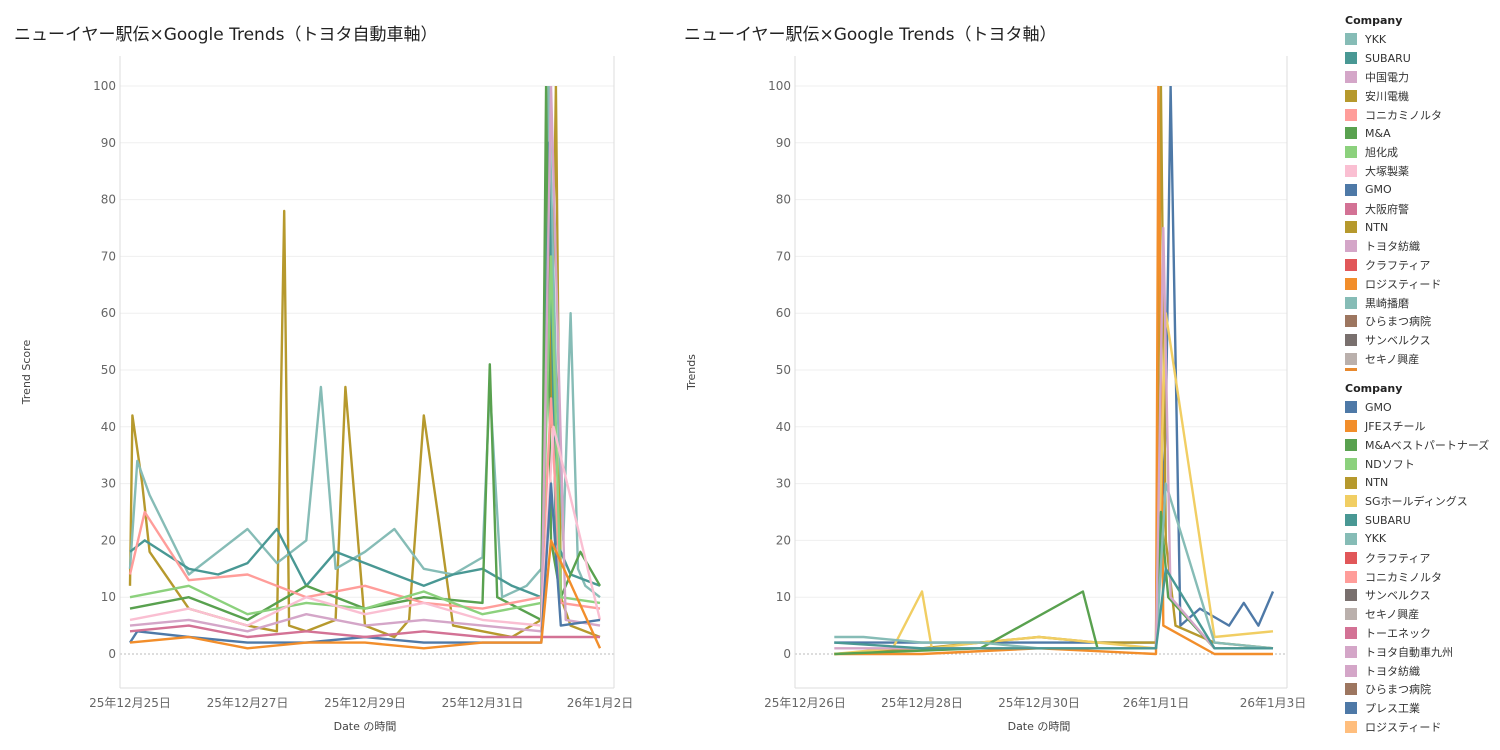 The height and width of the screenshot is (750, 1500). I want to click on legend-item: M&A, so click(1422, 133).